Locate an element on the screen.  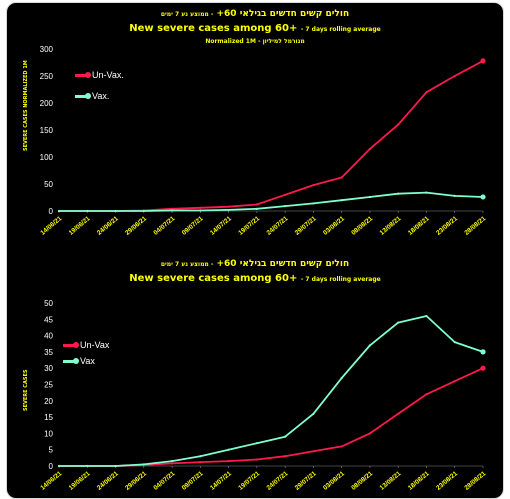
y-tick-label: 200 is located at coordinates (47, 103).